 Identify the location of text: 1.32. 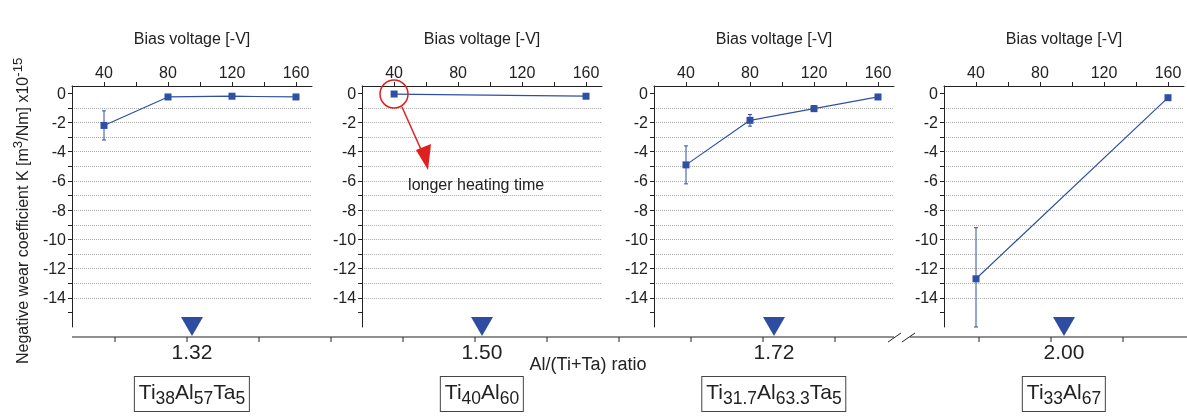
(192, 352).